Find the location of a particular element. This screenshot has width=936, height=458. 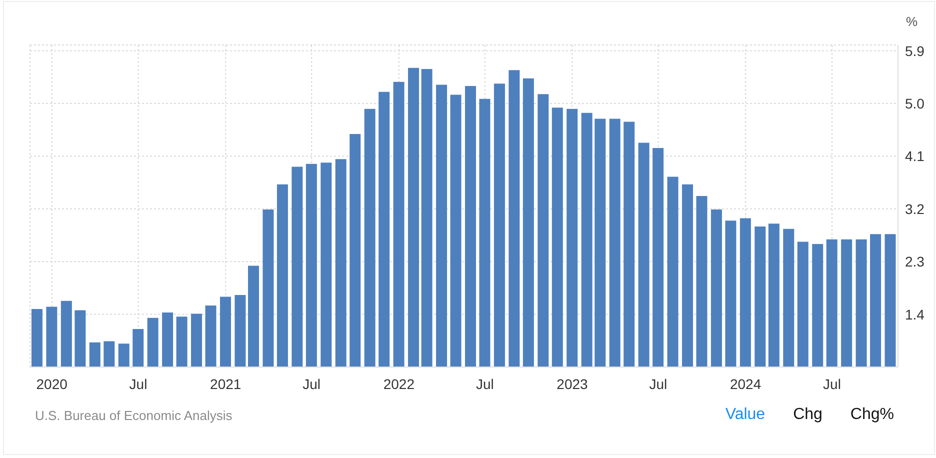

text: Chg% is located at coordinates (872, 414).